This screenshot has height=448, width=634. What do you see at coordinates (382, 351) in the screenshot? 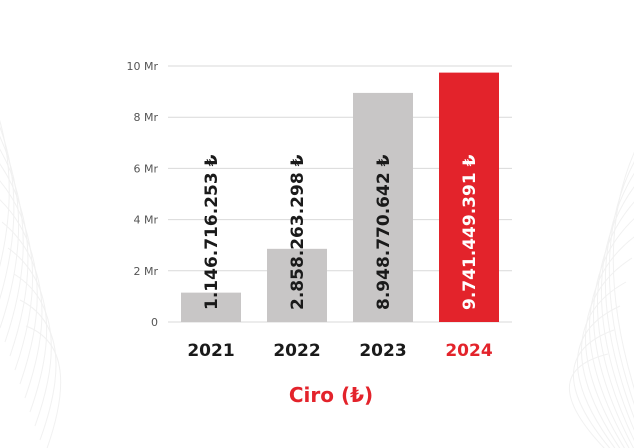
I see `x-category-label: 2023` at bounding box center [382, 351].